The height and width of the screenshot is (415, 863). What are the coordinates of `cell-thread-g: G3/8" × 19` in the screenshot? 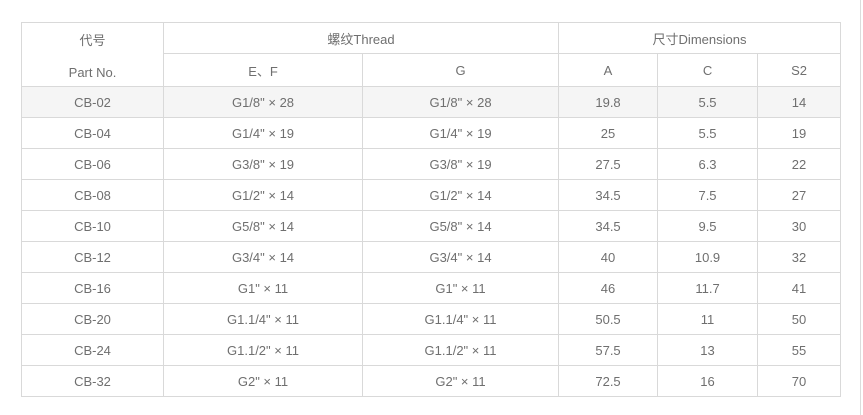 It's located at (460, 164).